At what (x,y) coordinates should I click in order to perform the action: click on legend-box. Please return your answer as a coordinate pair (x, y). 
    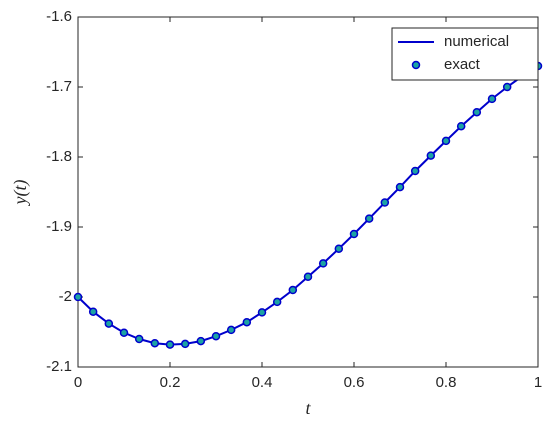
    Looking at the image, I should click on (465, 54).